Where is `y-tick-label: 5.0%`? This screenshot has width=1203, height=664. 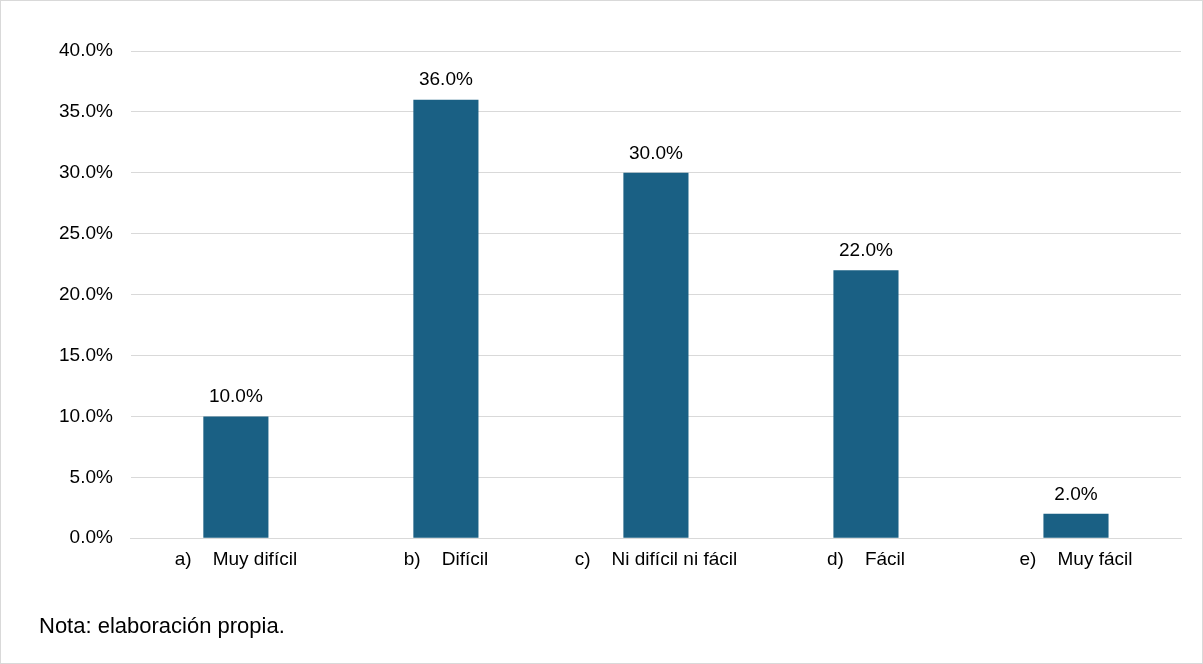 y-tick-label: 5.0% is located at coordinates (91, 476).